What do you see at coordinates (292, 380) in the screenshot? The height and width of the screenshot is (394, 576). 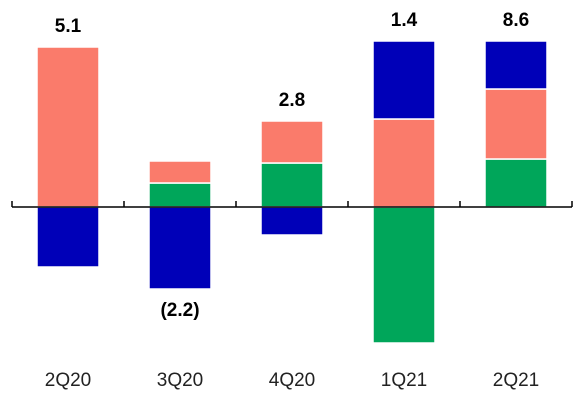 I see `x-tick-label: 4Q20` at bounding box center [292, 380].